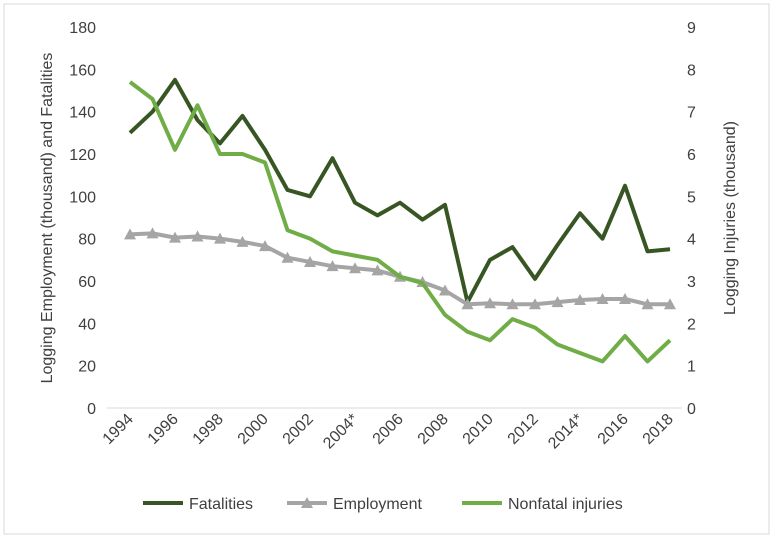 The image size is (773, 544). I want to click on y-tick-label: 80, so click(87, 240).